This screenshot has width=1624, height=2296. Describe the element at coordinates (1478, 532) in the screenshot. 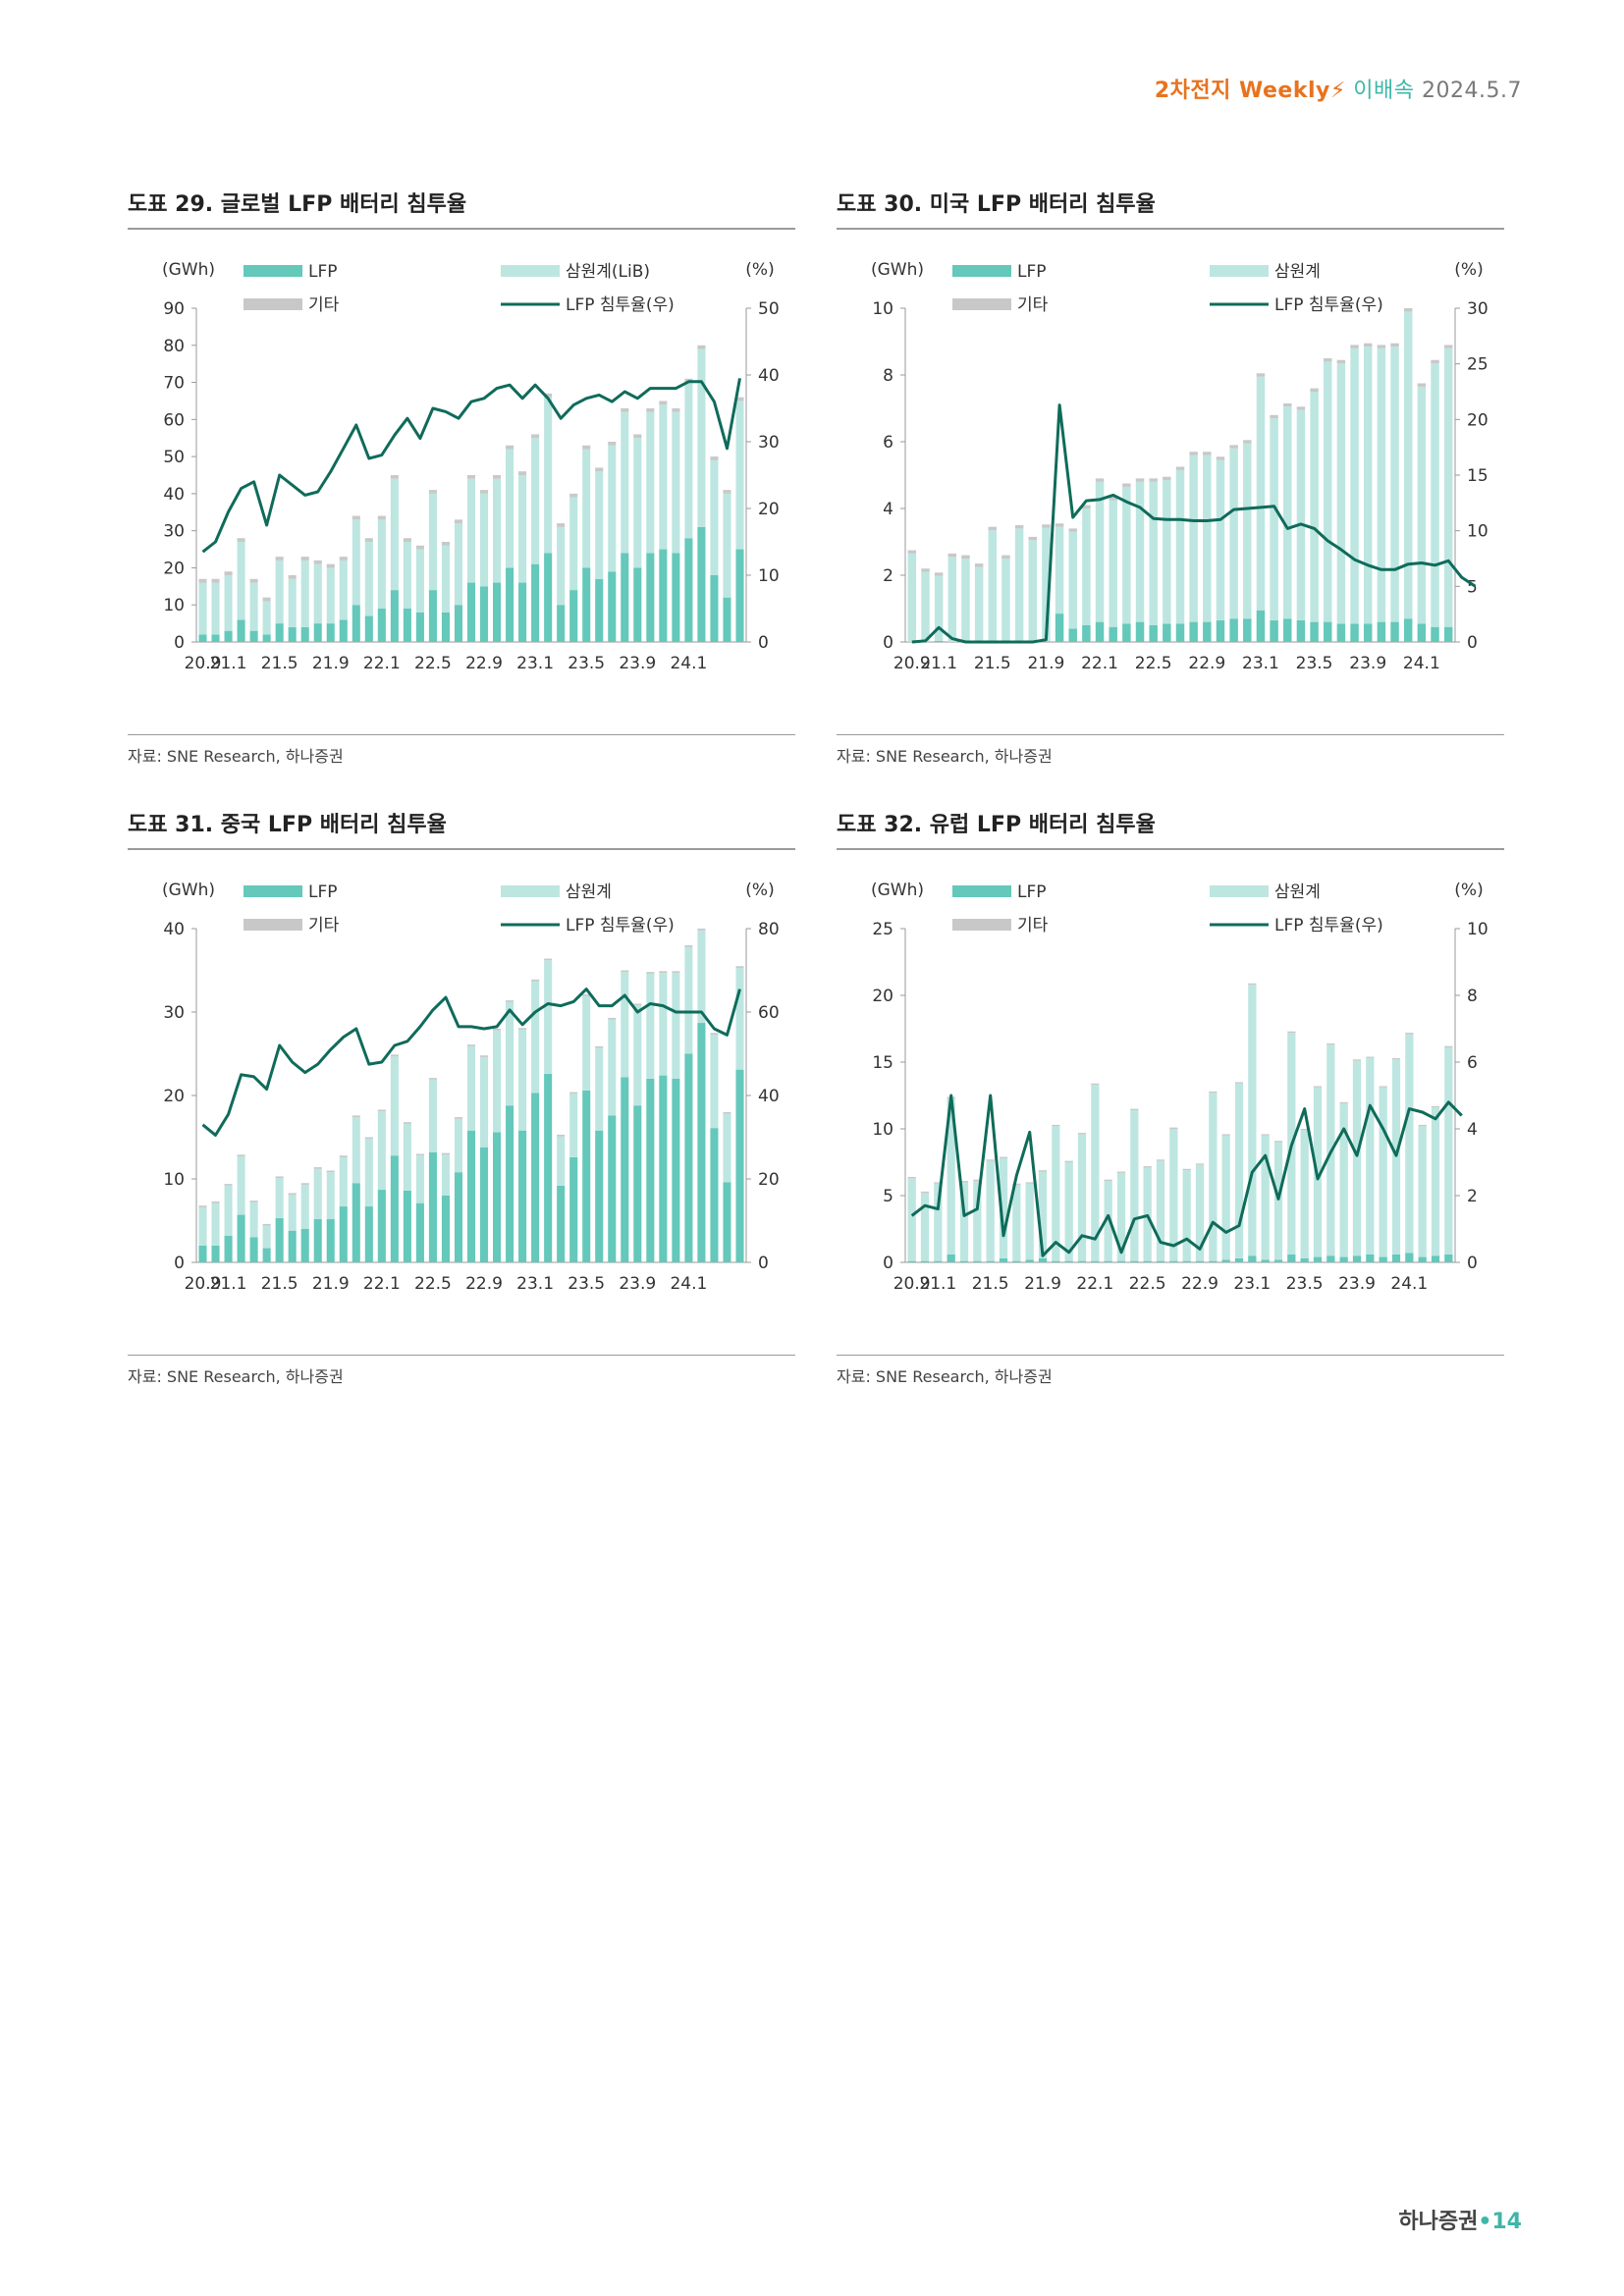

I see `right-tick-label: 10` at that location.